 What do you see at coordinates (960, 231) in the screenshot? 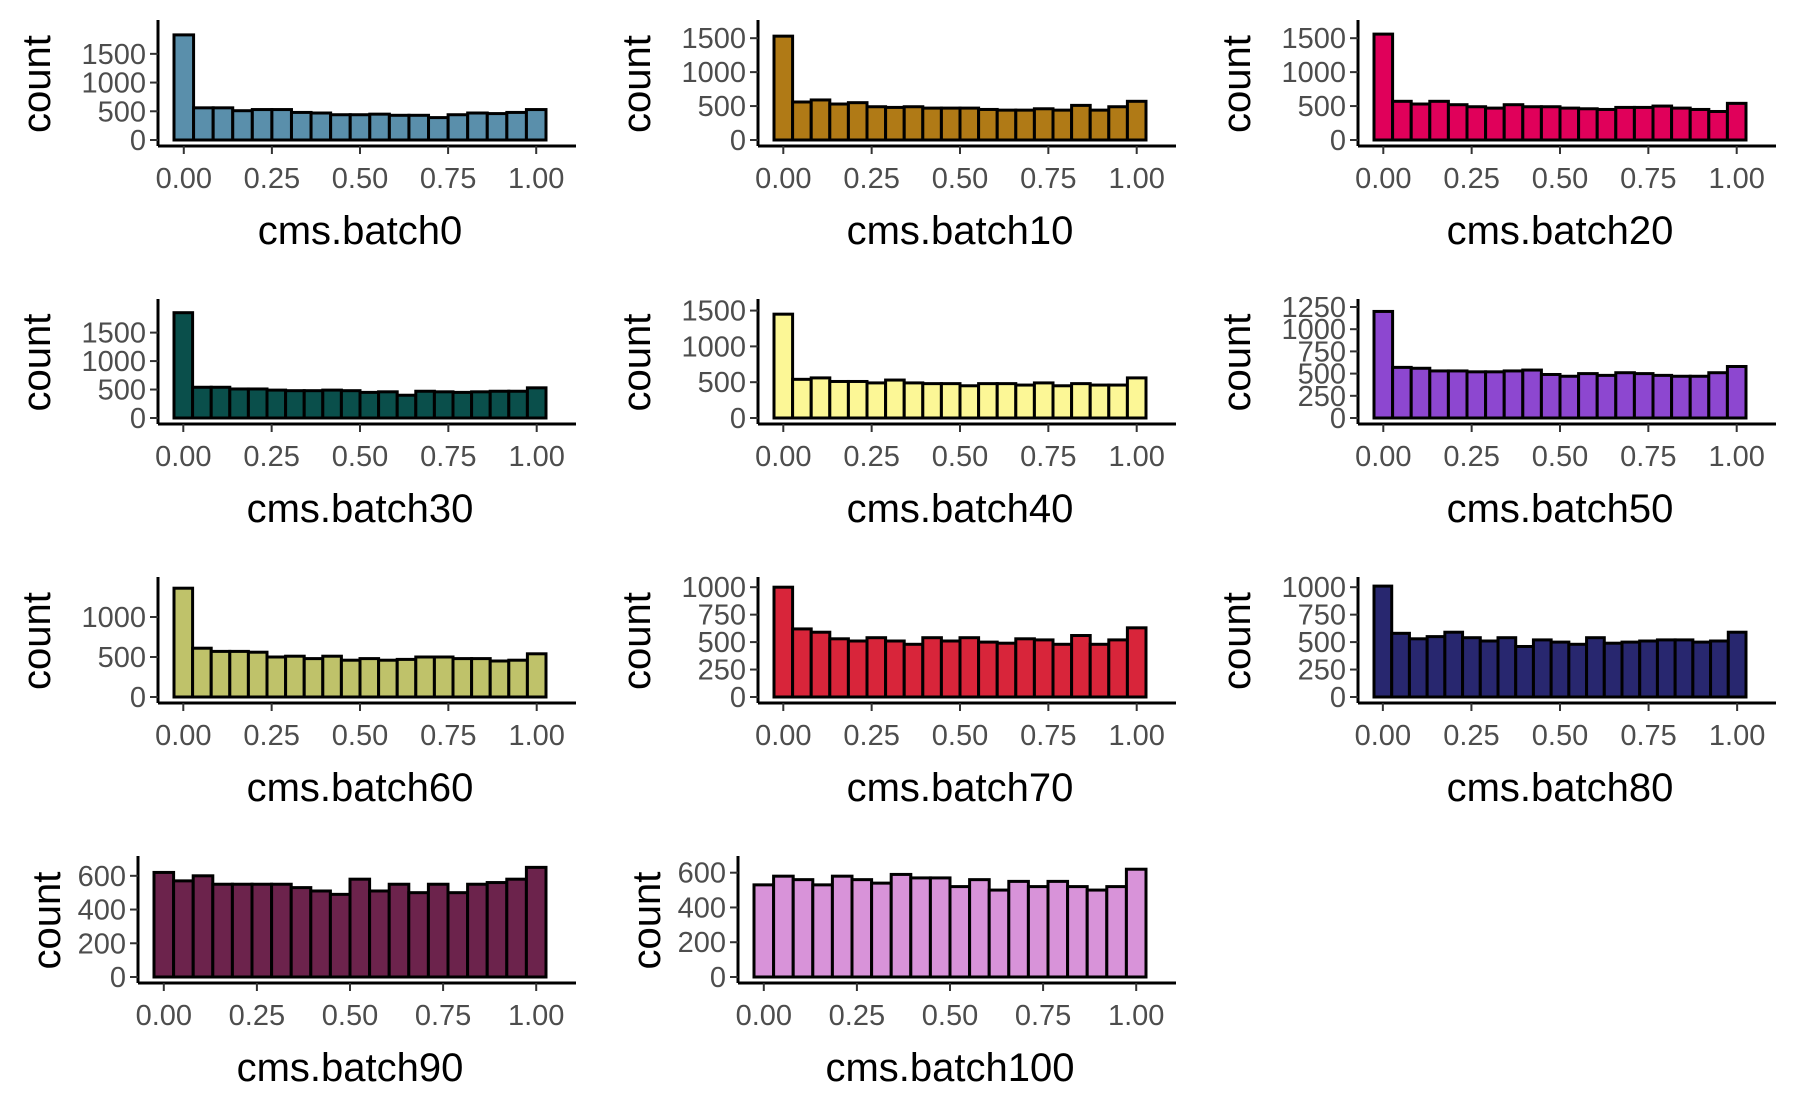
I see `x-axis-title: cms.batch10` at bounding box center [960, 231].